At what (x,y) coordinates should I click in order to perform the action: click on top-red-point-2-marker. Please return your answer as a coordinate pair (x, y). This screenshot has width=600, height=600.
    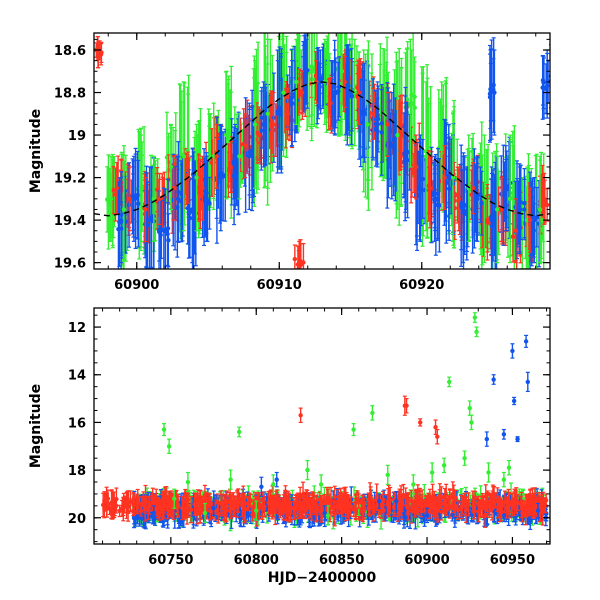
    Looking at the image, I should click on (129, 199).